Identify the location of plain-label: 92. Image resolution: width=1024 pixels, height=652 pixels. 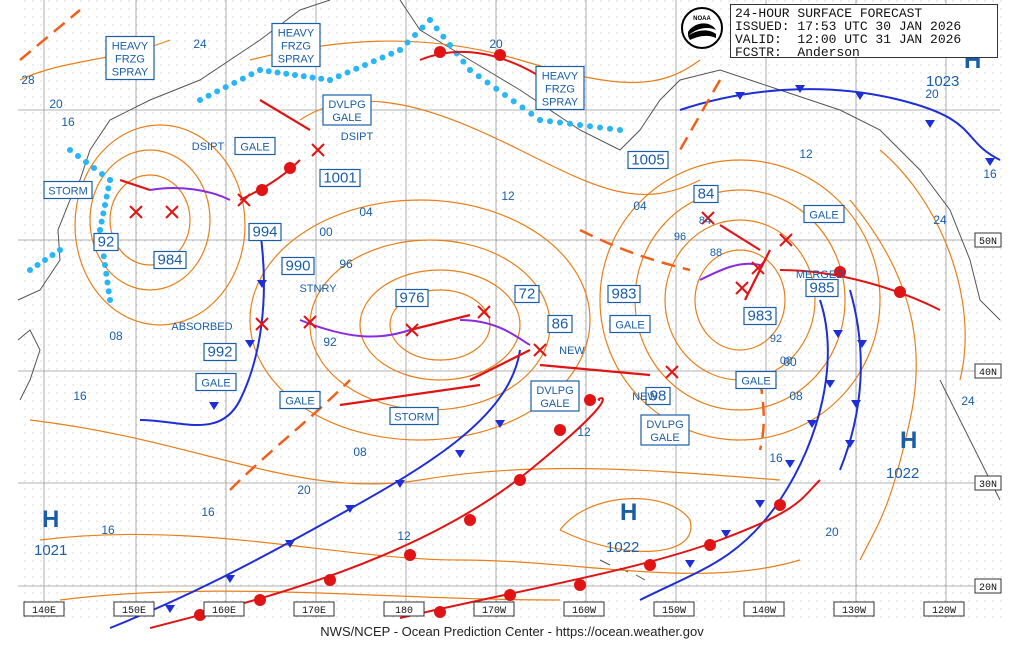
(776, 339).